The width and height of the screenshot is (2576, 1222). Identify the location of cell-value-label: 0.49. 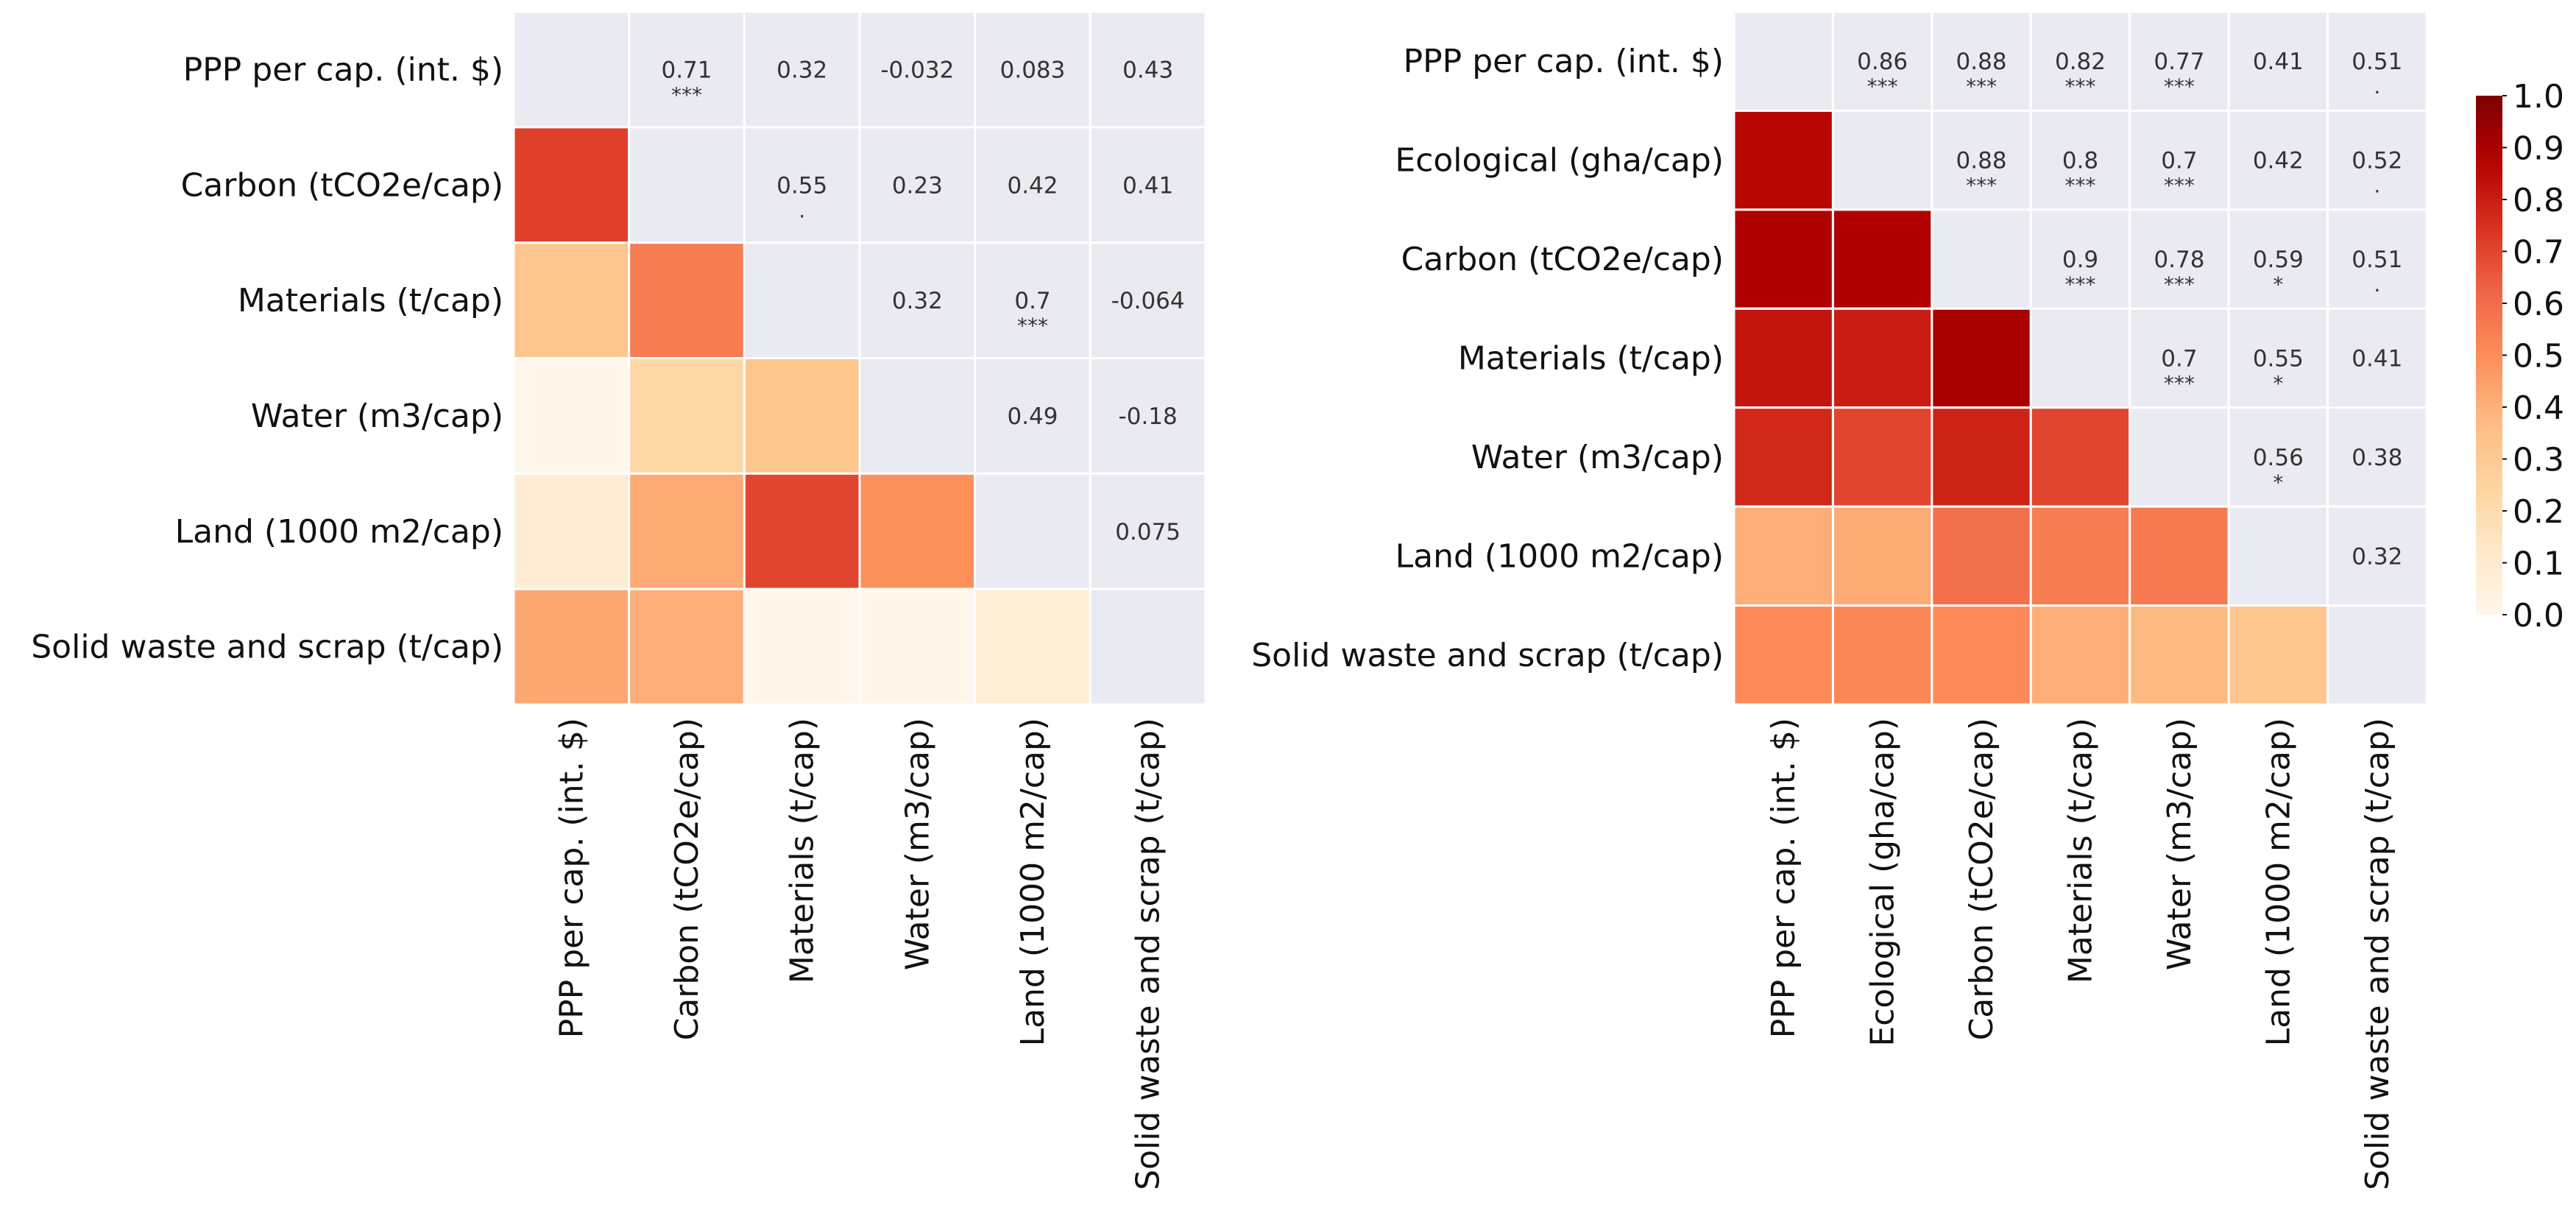
(1032, 416).